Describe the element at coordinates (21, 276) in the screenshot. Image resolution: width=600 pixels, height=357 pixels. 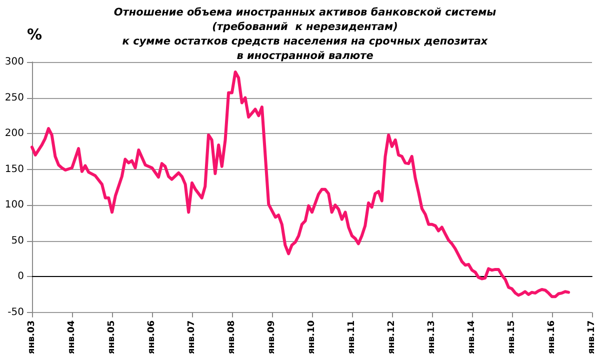
I see `y-tick-label: 0` at that location.